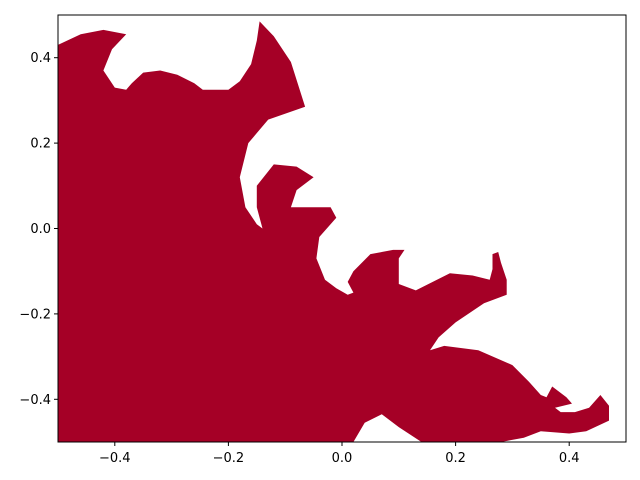  I want to click on y-tick-label: 0.4, so click(40, 58).